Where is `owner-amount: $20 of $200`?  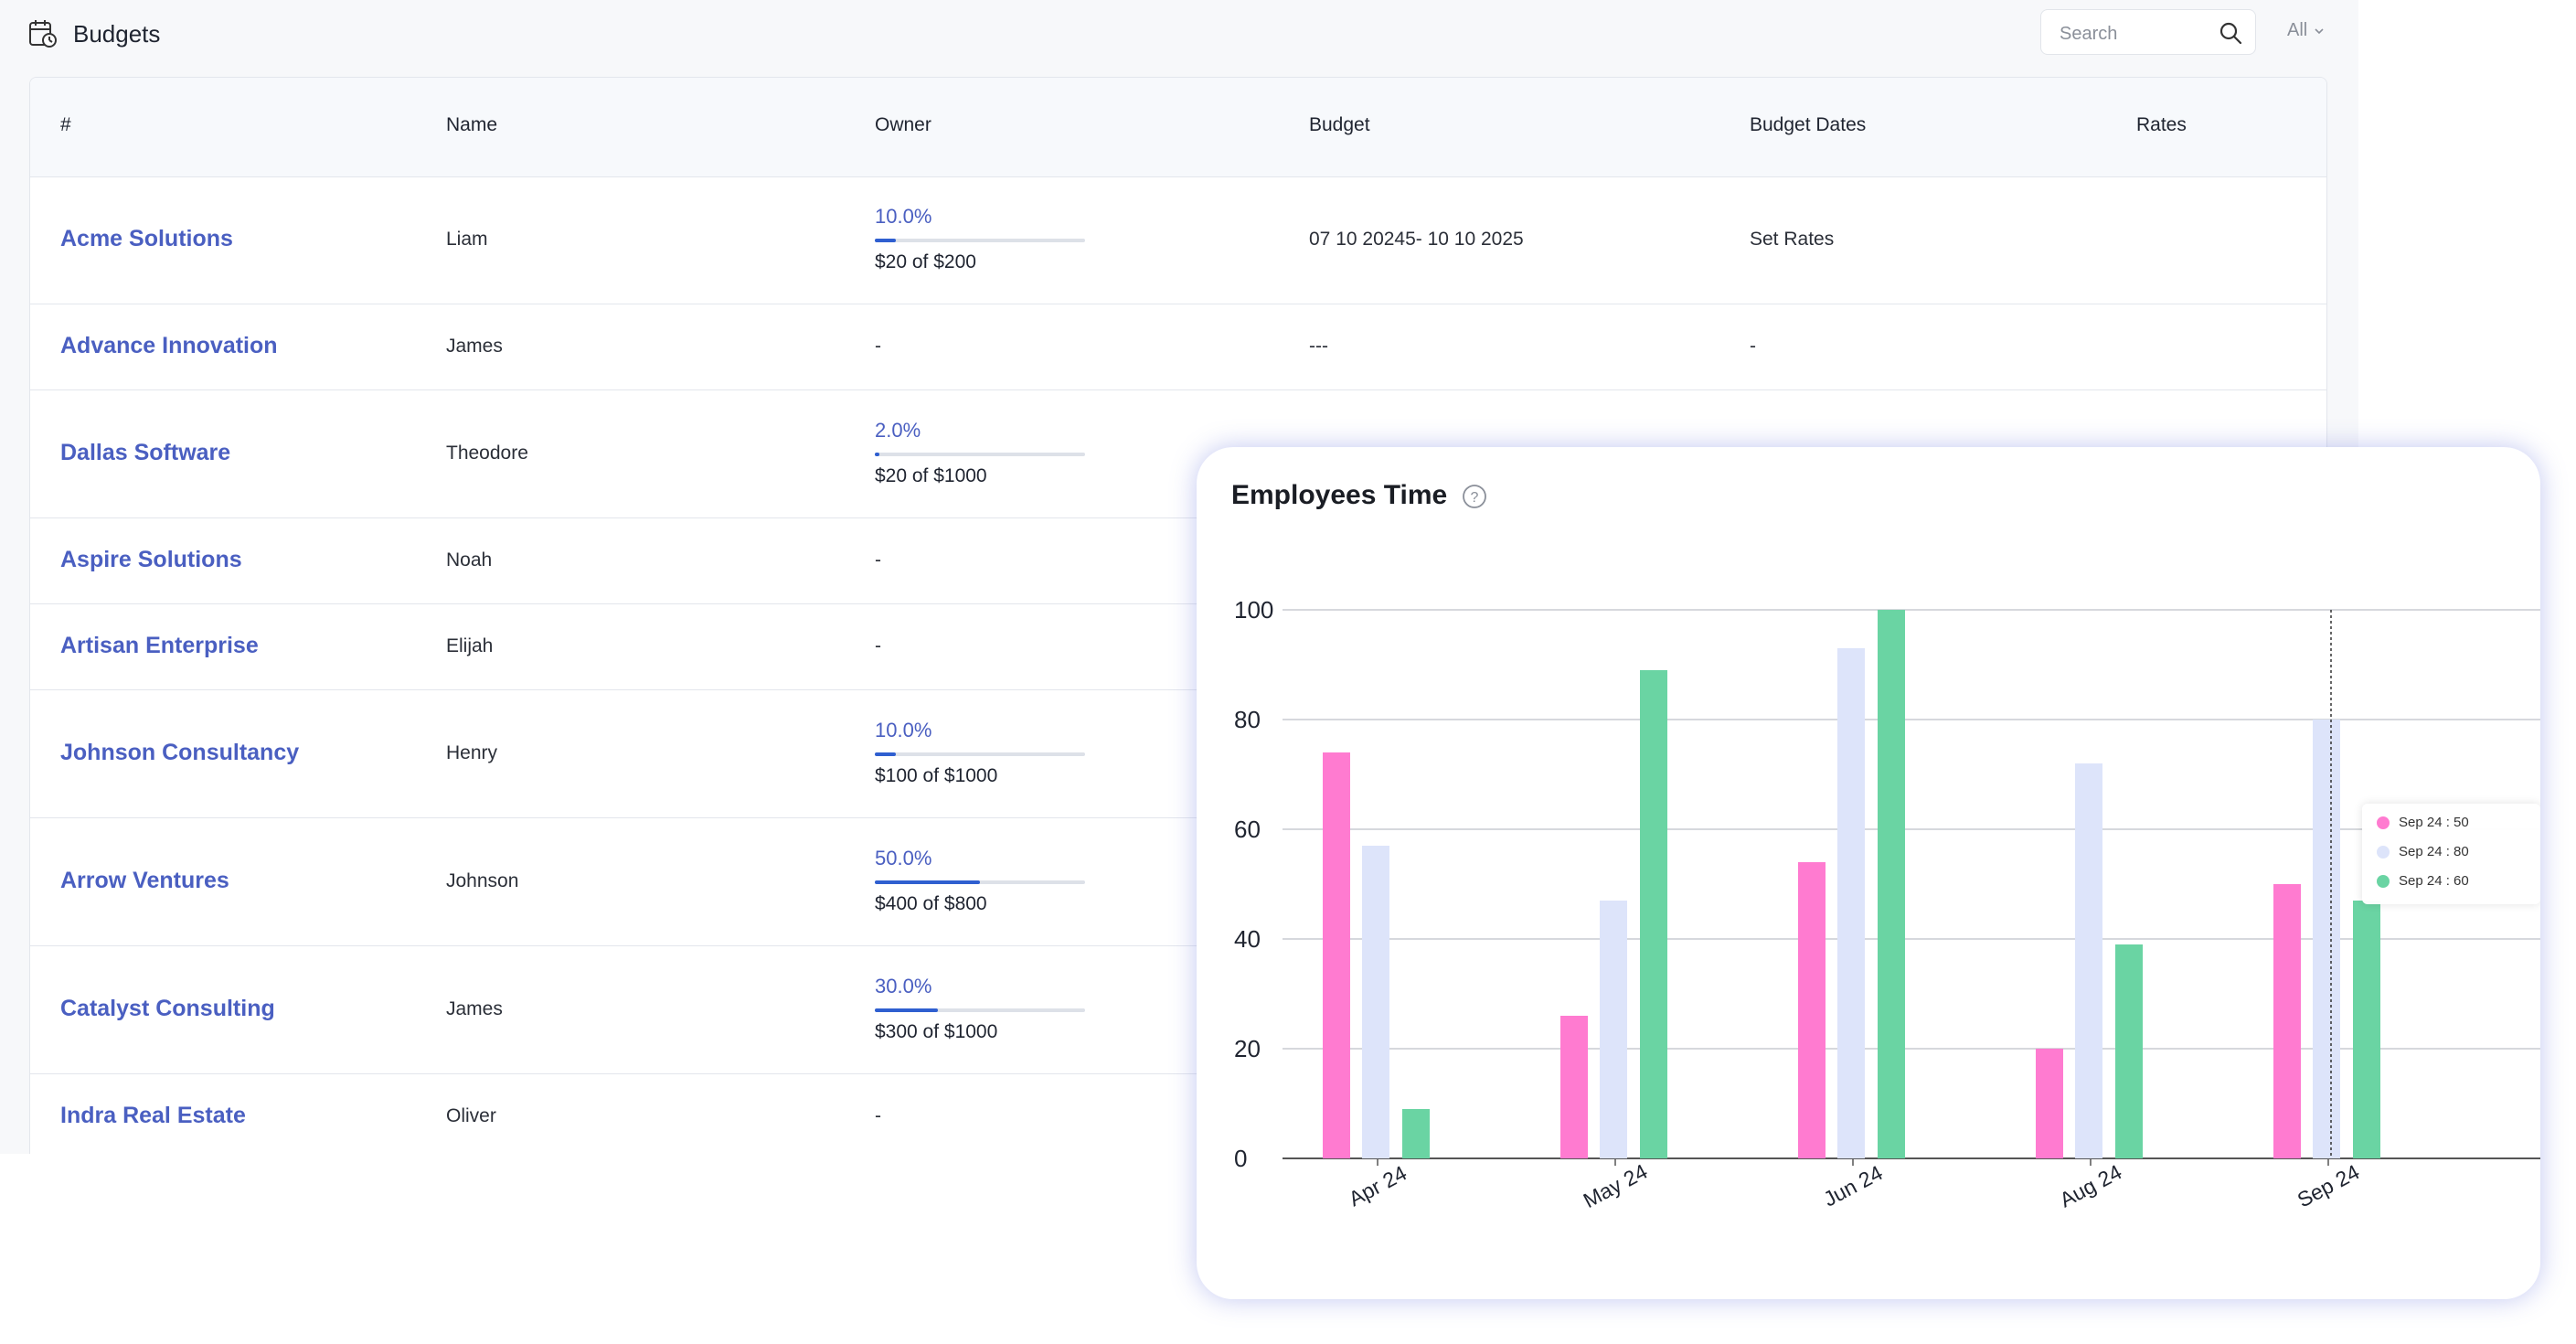 owner-amount: $20 of $200 is located at coordinates (925, 261).